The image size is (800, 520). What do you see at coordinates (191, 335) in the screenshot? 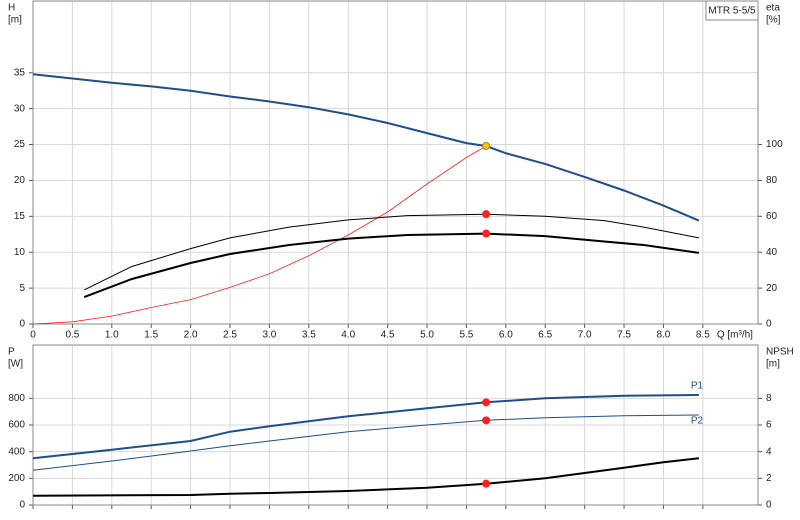
I see `x-tick-label: 2.0` at bounding box center [191, 335].